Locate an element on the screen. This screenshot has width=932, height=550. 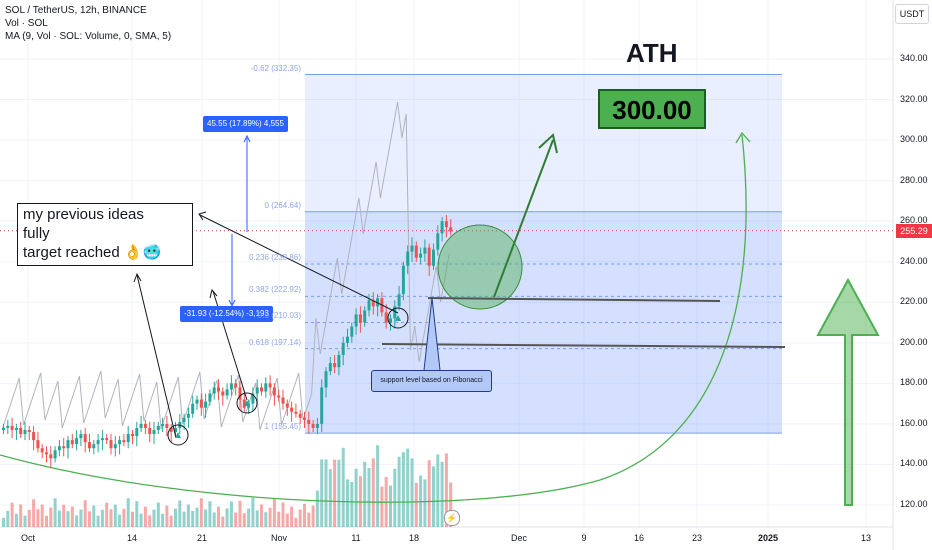
price-tick: 240.00 is located at coordinates (914, 260).